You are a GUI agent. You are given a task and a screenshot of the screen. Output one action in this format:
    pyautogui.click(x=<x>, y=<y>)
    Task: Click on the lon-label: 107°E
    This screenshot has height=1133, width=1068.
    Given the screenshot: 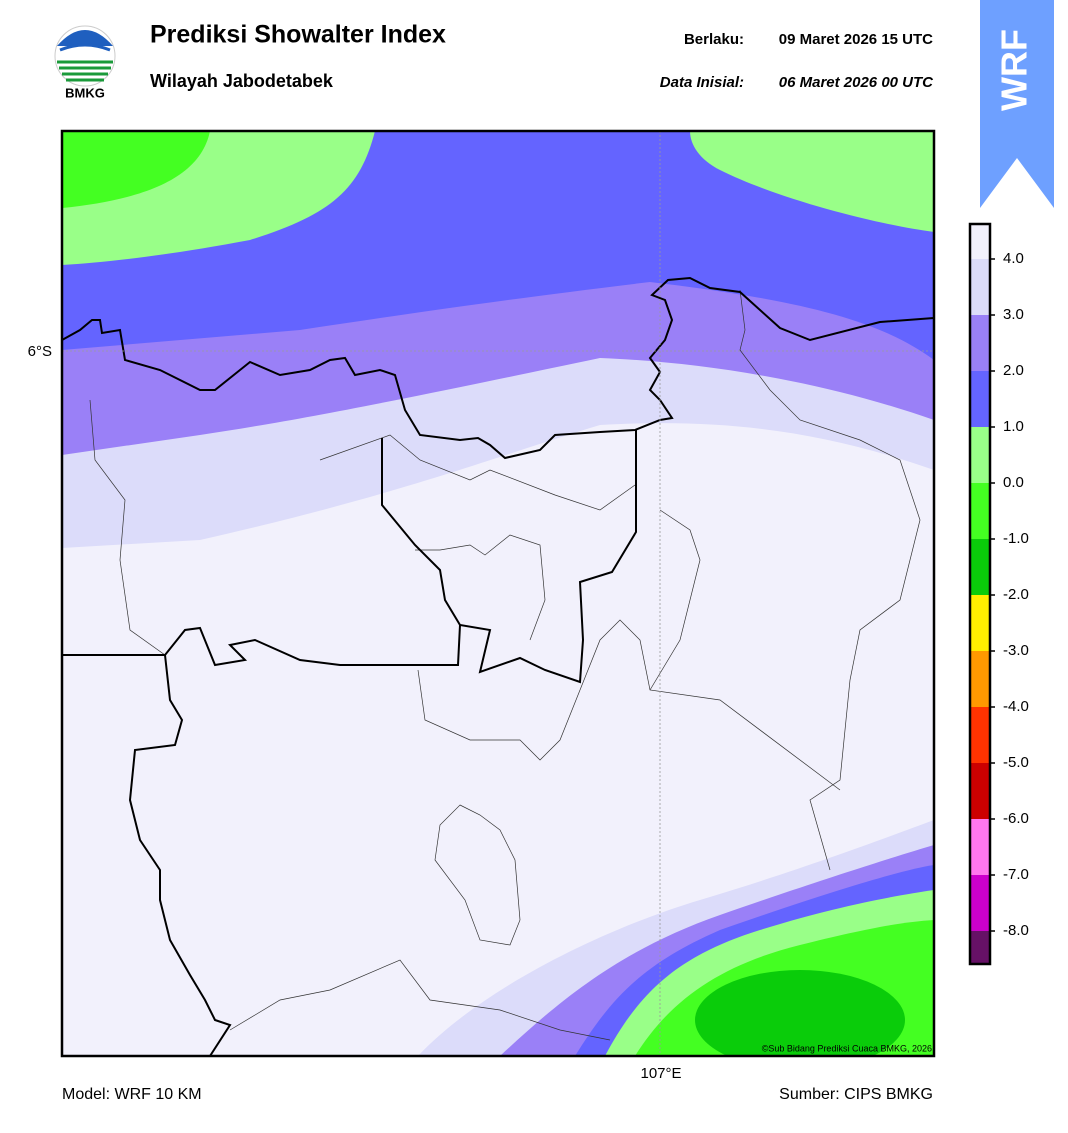 What is the action you would take?
    pyautogui.click(x=660, y=1073)
    